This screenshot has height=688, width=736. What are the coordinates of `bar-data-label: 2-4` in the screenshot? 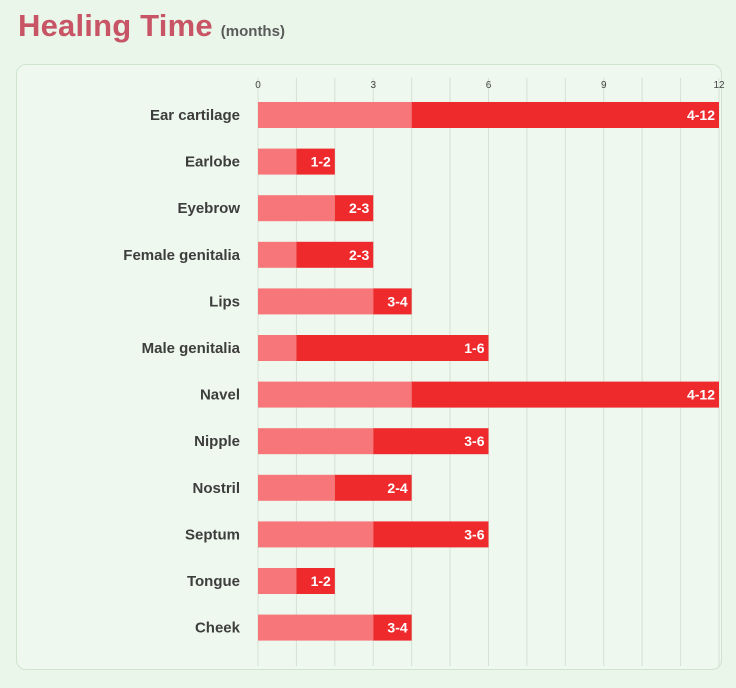 It's located at (397, 488).